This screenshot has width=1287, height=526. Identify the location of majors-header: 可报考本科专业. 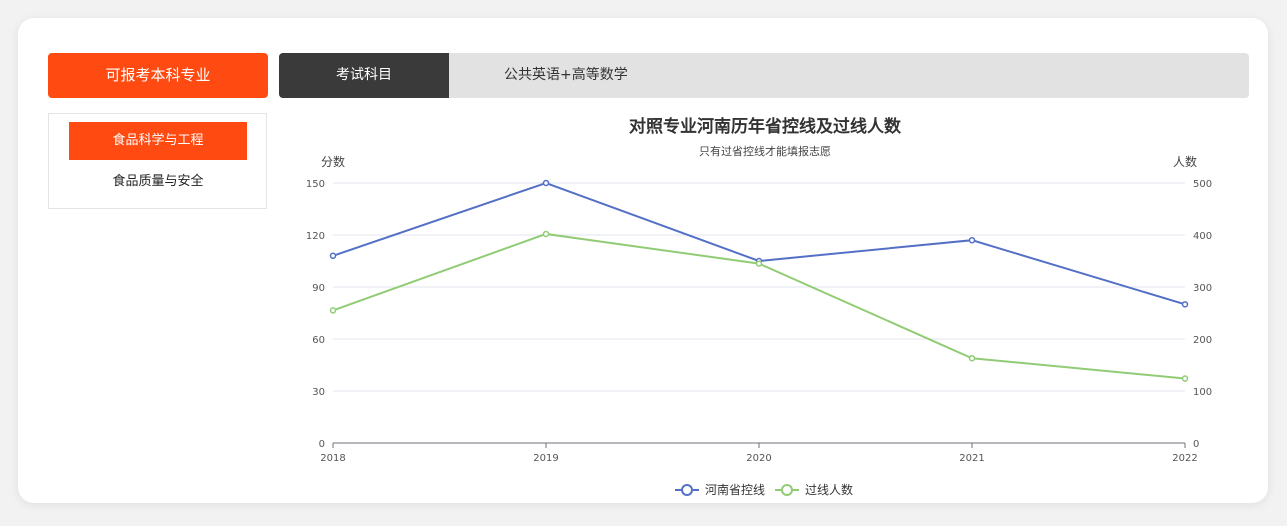
(158, 75).